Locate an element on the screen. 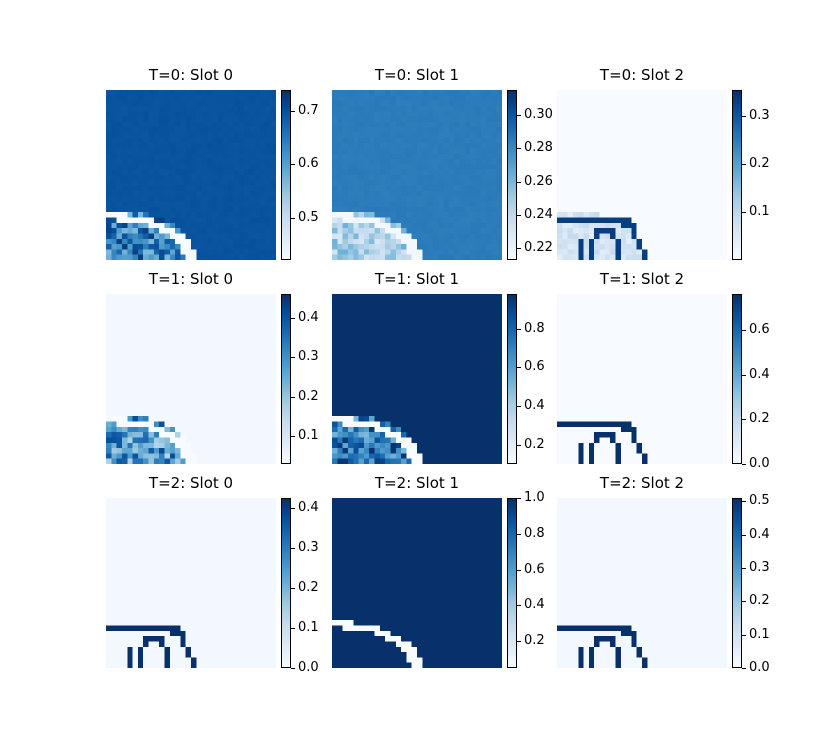 The height and width of the screenshot is (750, 825). colorbar-tick-label: 1.0 is located at coordinates (534, 497).